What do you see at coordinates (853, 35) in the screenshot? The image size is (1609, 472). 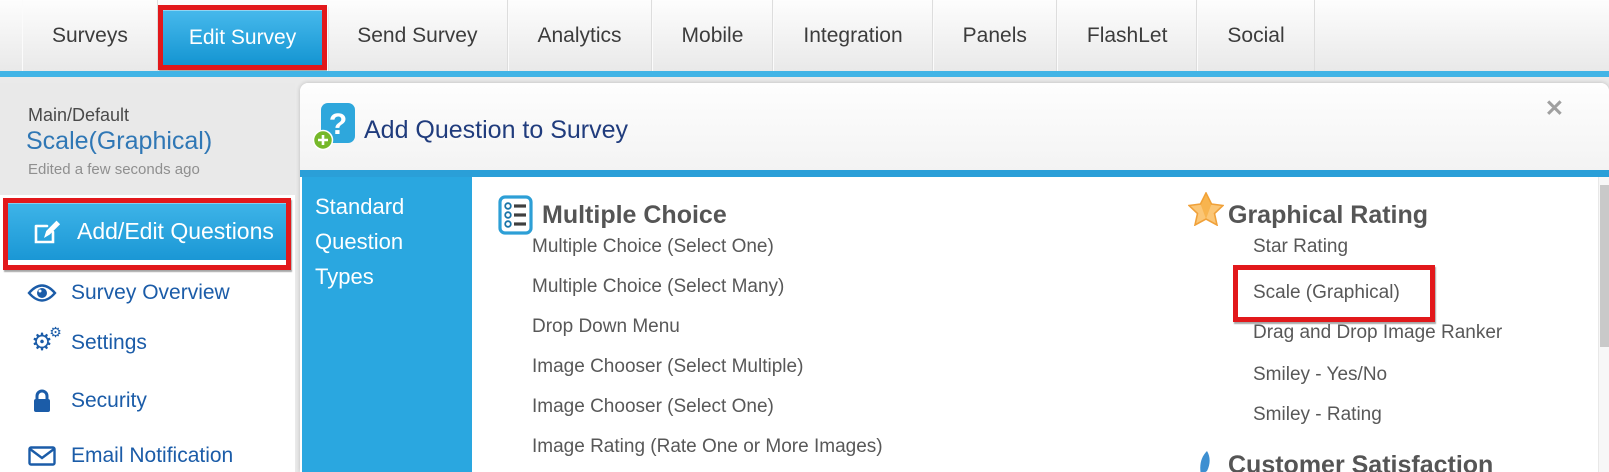 I see `tab-integration: Integration` at bounding box center [853, 35].